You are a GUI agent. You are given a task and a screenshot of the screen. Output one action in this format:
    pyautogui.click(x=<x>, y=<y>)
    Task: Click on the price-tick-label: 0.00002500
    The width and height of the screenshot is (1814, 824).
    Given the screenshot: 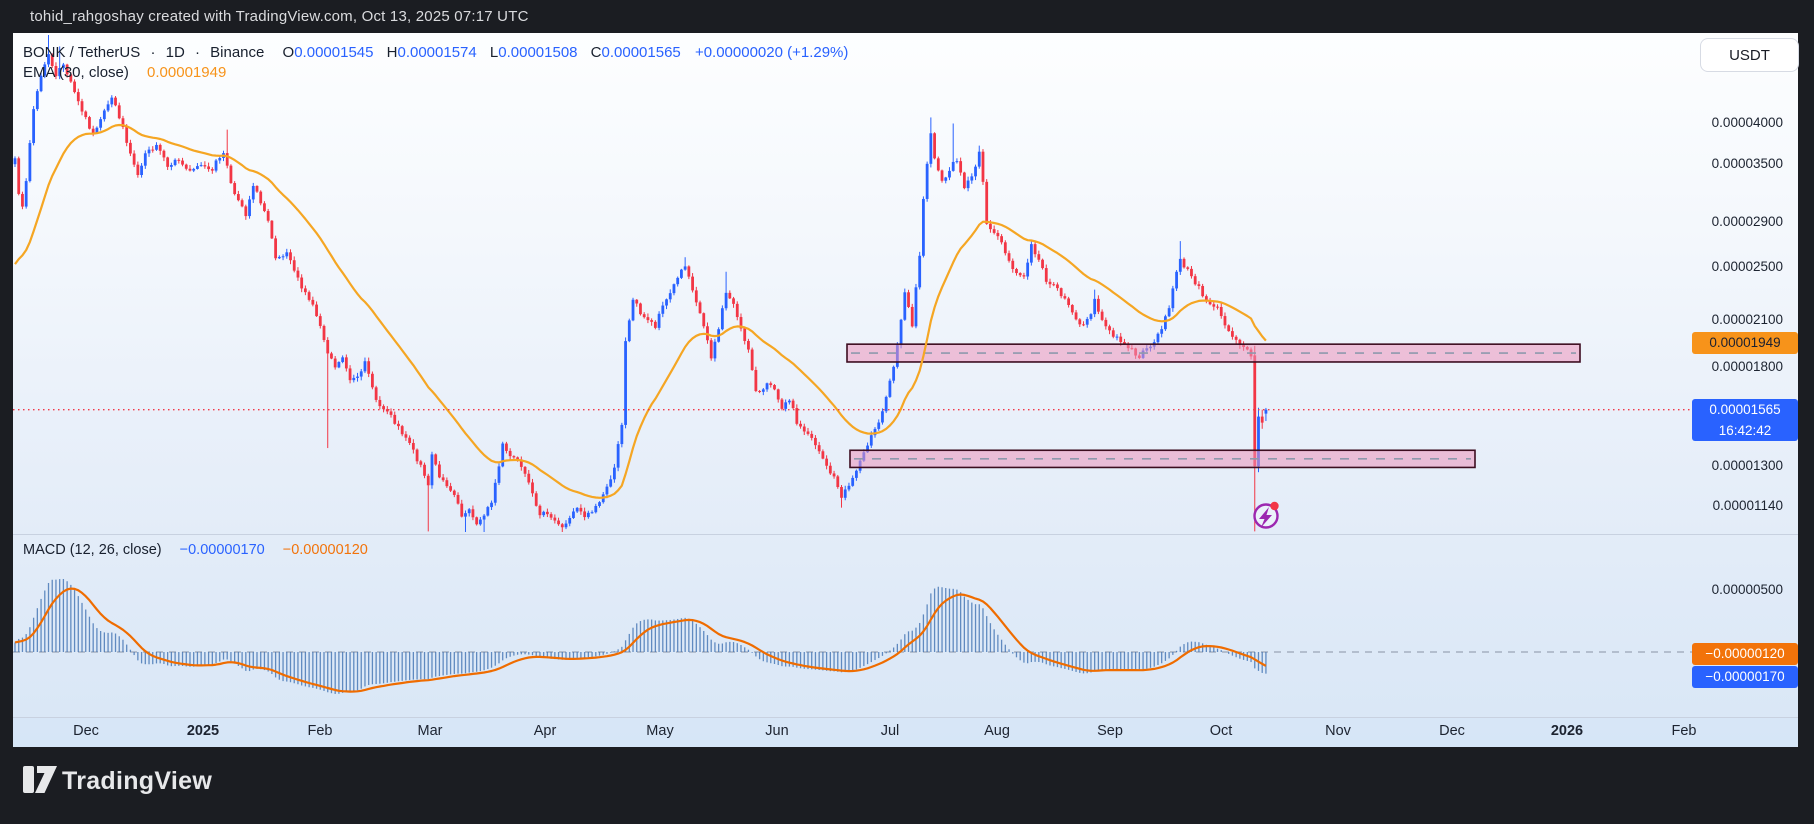 What is the action you would take?
    pyautogui.click(x=1747, y=266)
    